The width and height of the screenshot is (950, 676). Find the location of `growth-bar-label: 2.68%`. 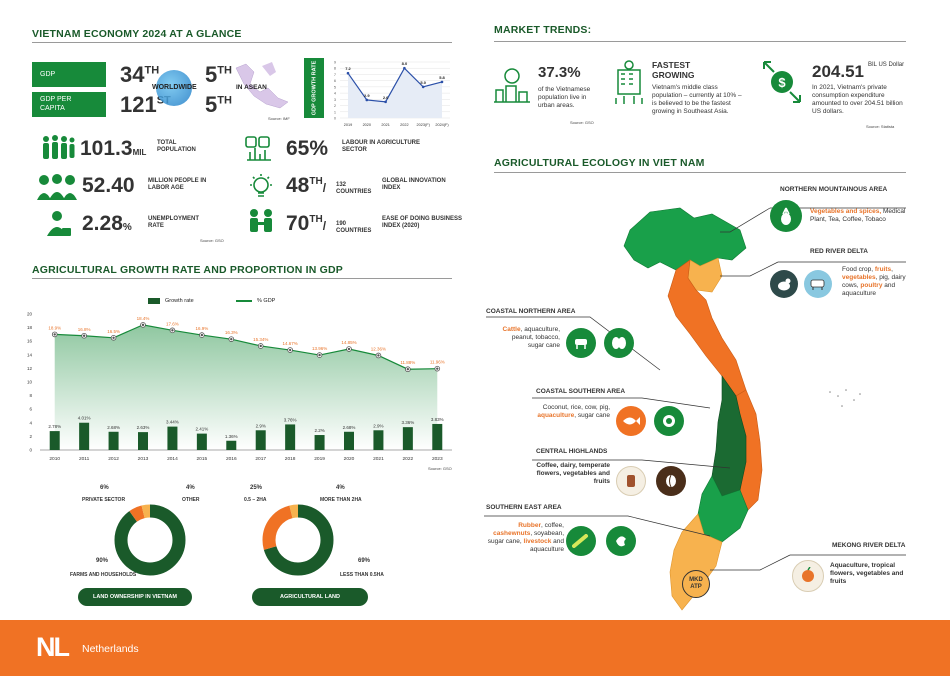

growth-bar-label: 2.68% is located at coordinates (349, 427).